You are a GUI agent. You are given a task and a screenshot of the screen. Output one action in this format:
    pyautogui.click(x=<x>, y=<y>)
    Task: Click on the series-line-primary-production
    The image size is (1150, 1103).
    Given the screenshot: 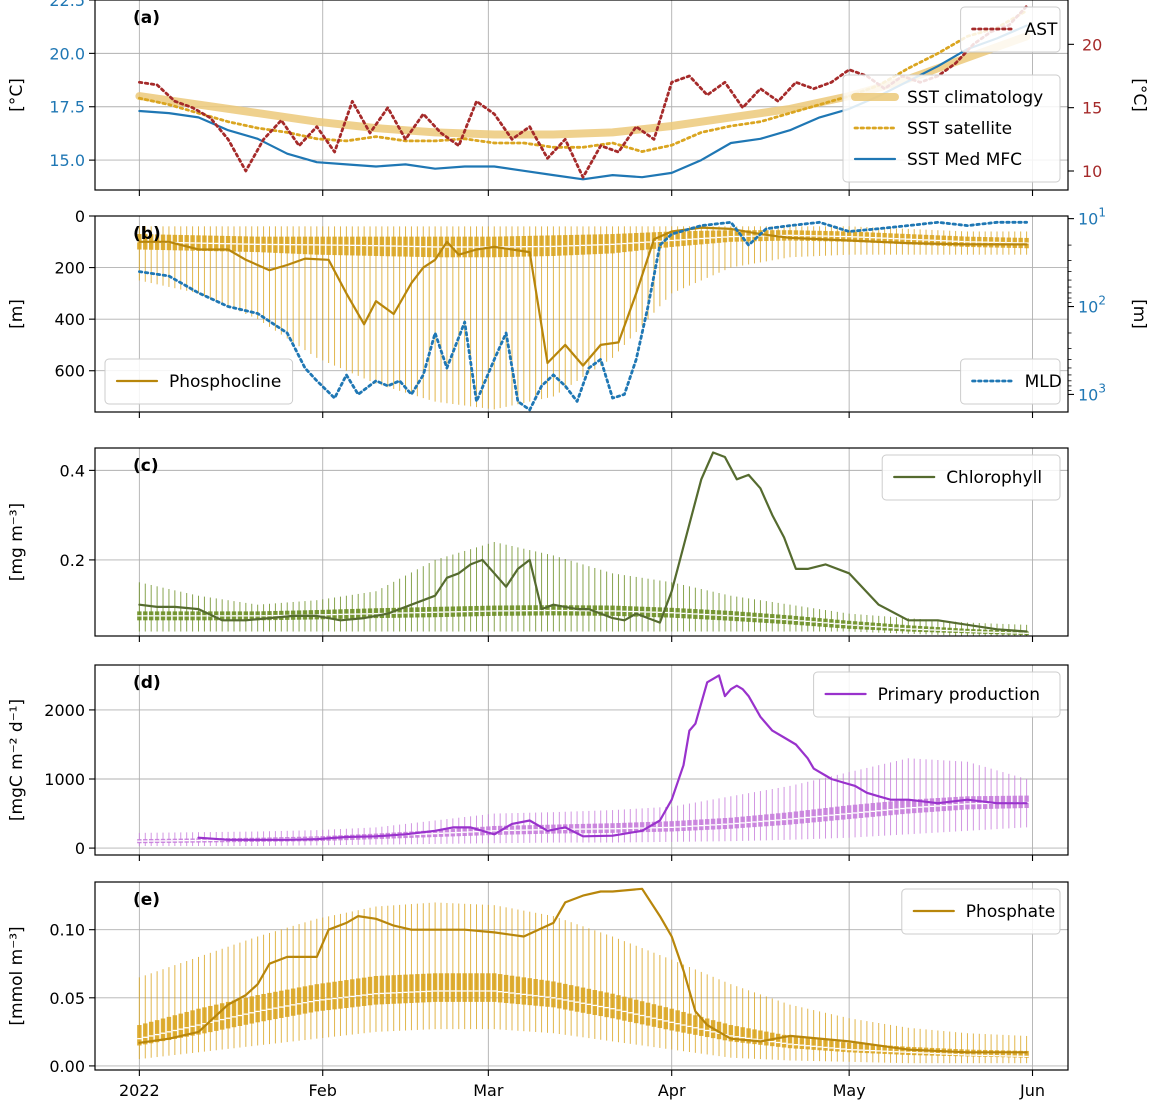 What is the action you would take?
    pyautogui.click(x=612, y=757)
    